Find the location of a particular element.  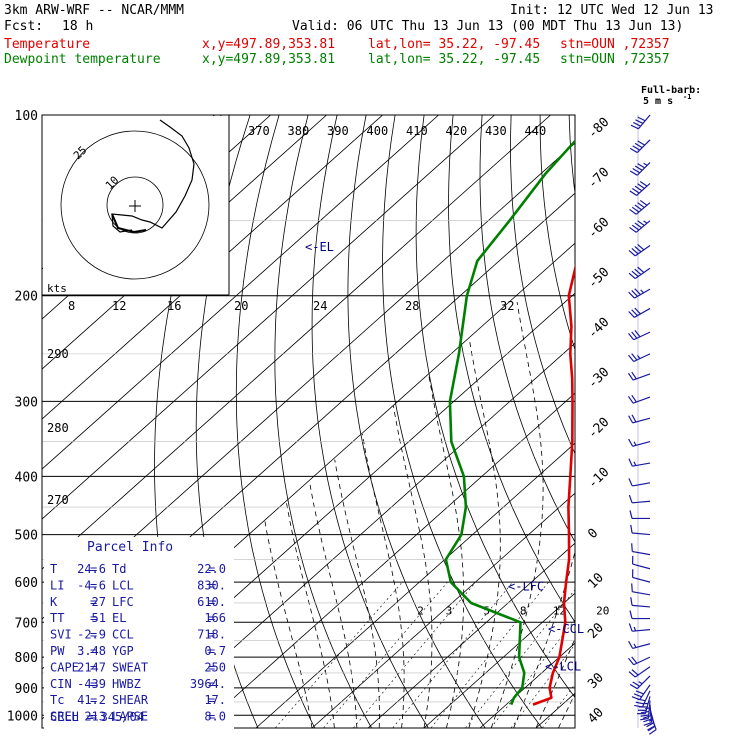

mixing-ratio-label: 12 is located at coordinates (559, 610).